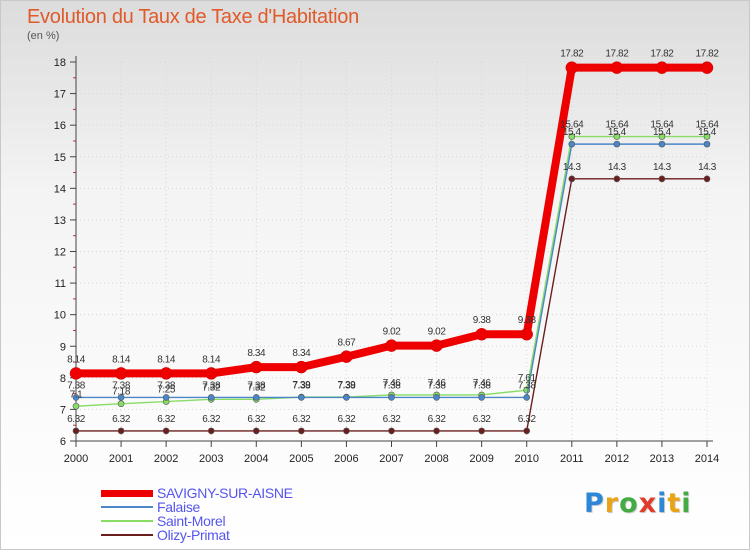 This screenshot has height=550, width=750. I want to click on logo-letter: r, so click(612, 503).